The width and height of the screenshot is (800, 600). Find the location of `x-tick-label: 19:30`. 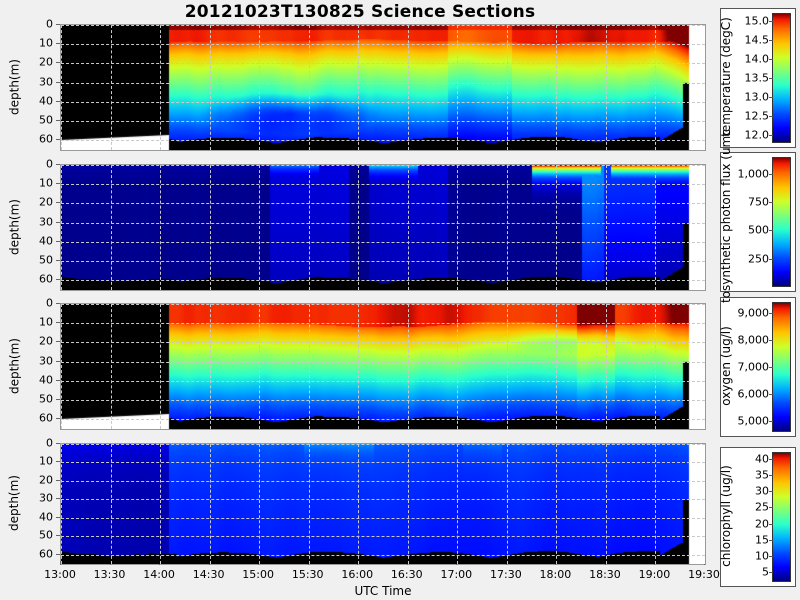

x-tick-label: 19:30 is located at coordinates (704, 574).